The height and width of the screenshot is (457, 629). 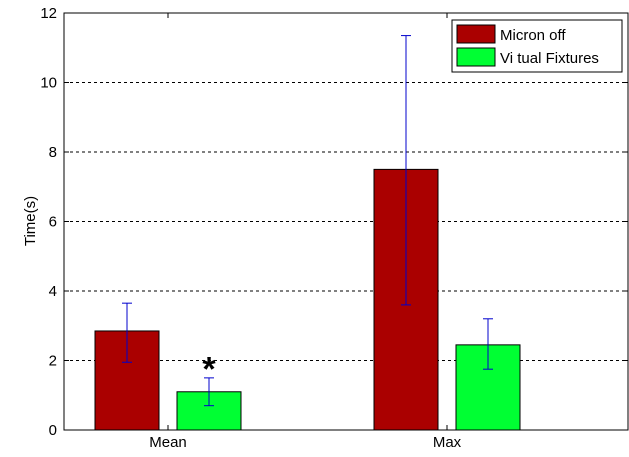 What do you see at coordinates (53, 222) in the screenshot?
I see `y-tick-label: 6` at bounding box center [53, 222].